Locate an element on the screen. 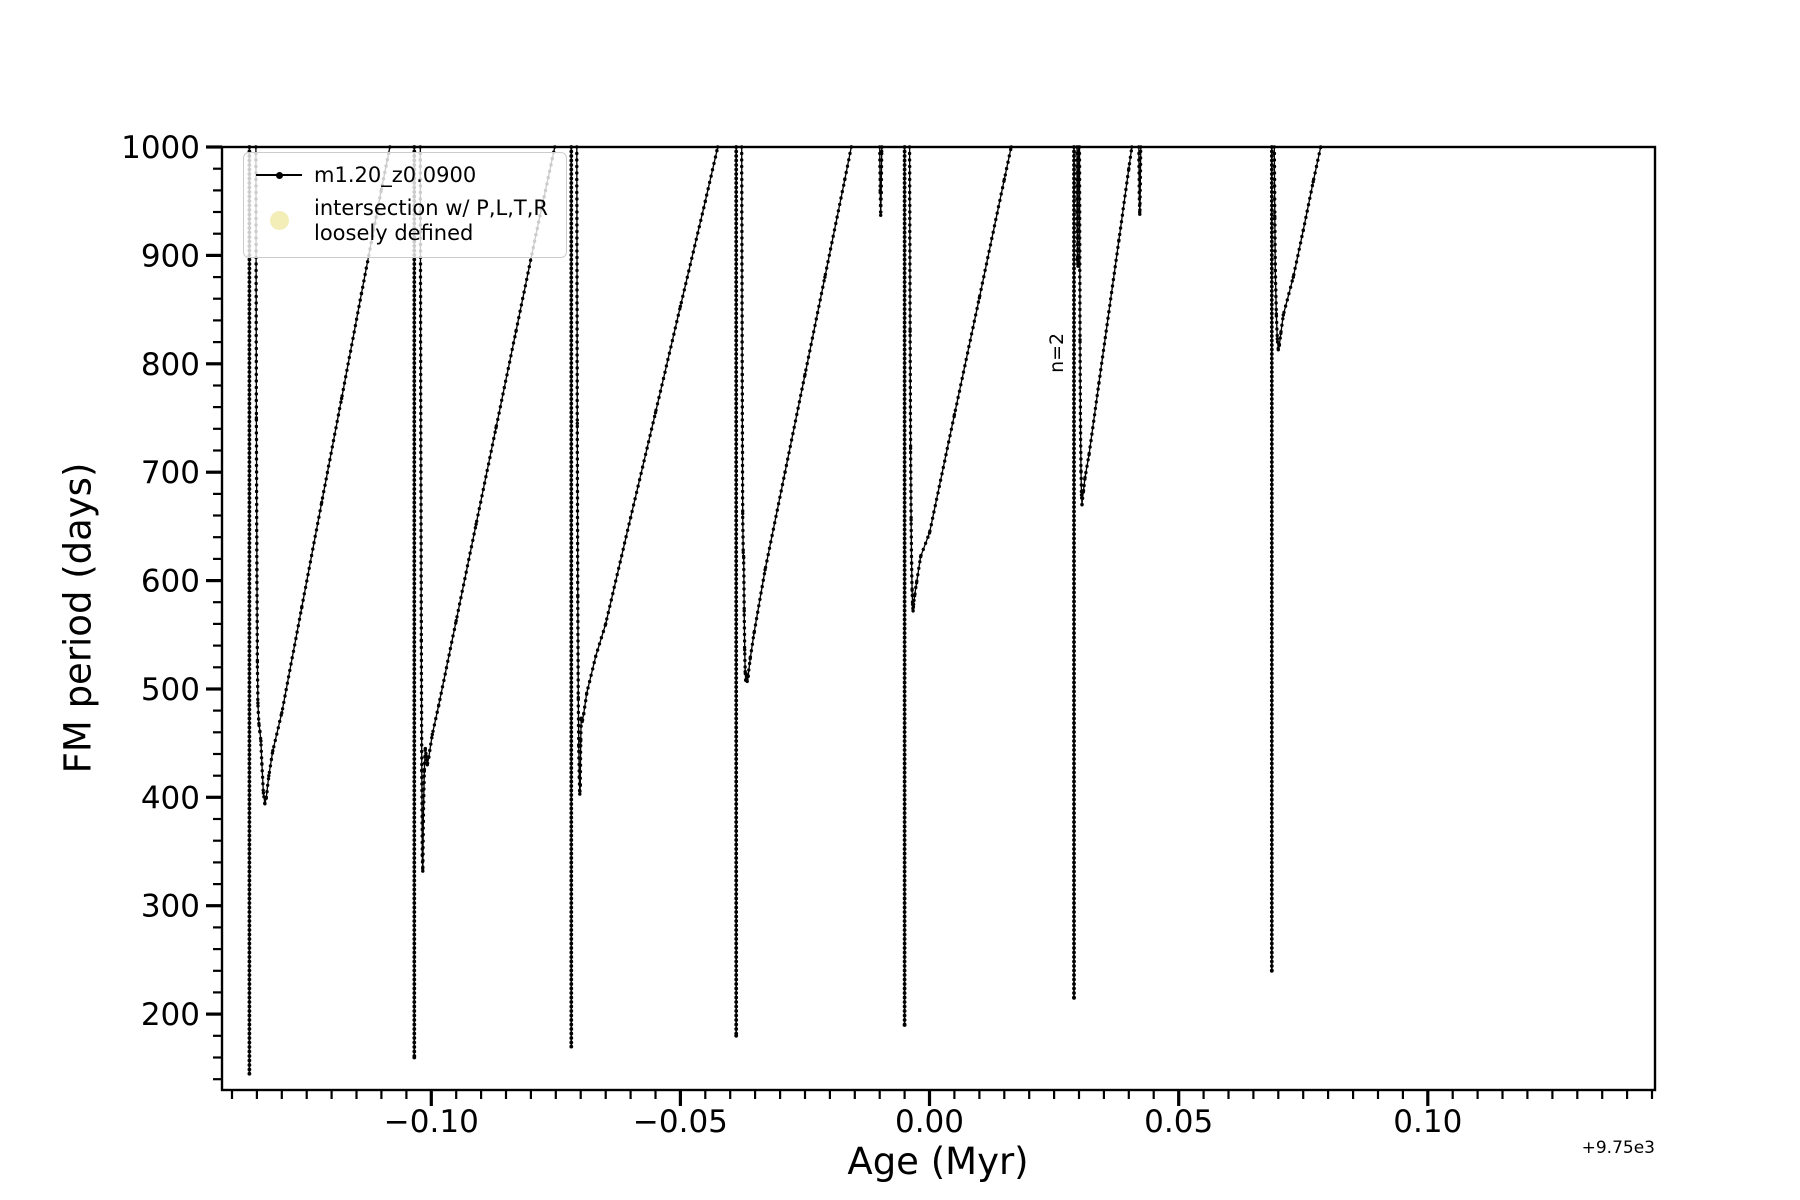 This screenshot has width=1800, height=1200. legend-intersection-label-line2: loosely defined is located at coordinates (394, 232).